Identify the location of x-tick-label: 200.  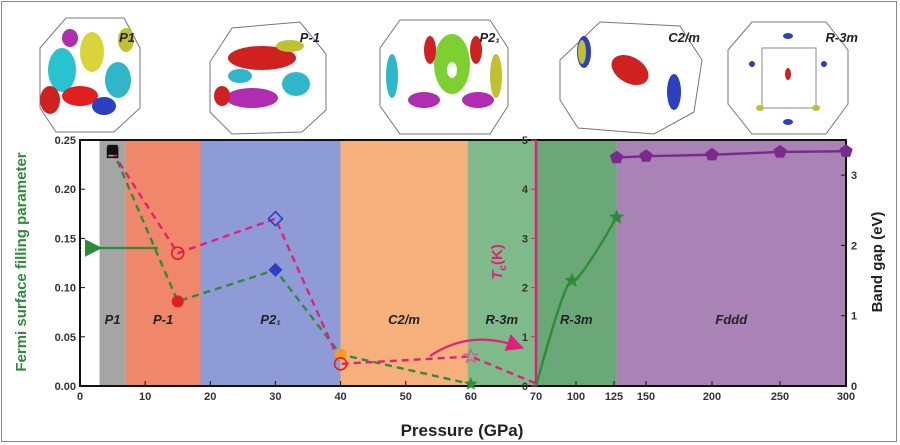
(712, 397).